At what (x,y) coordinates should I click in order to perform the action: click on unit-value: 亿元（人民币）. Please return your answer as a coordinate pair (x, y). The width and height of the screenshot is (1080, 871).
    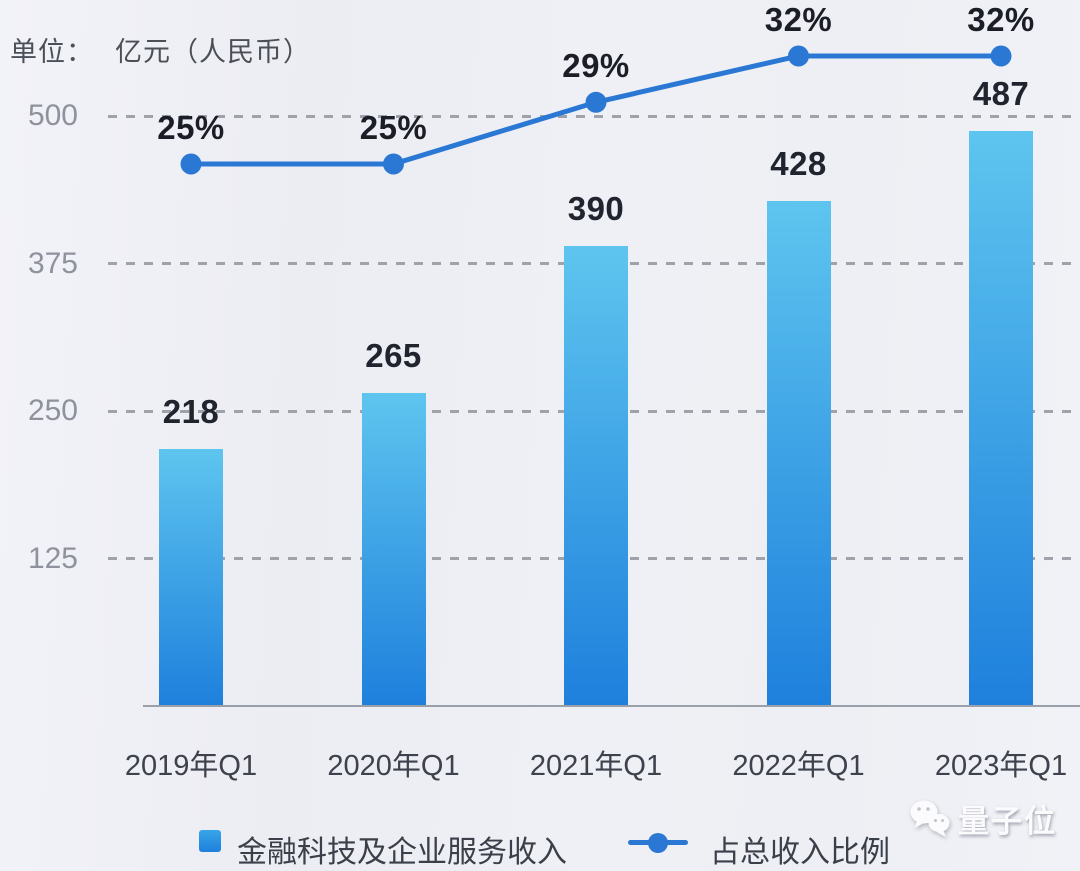
    Looking at the image, I should click on (213, 52).